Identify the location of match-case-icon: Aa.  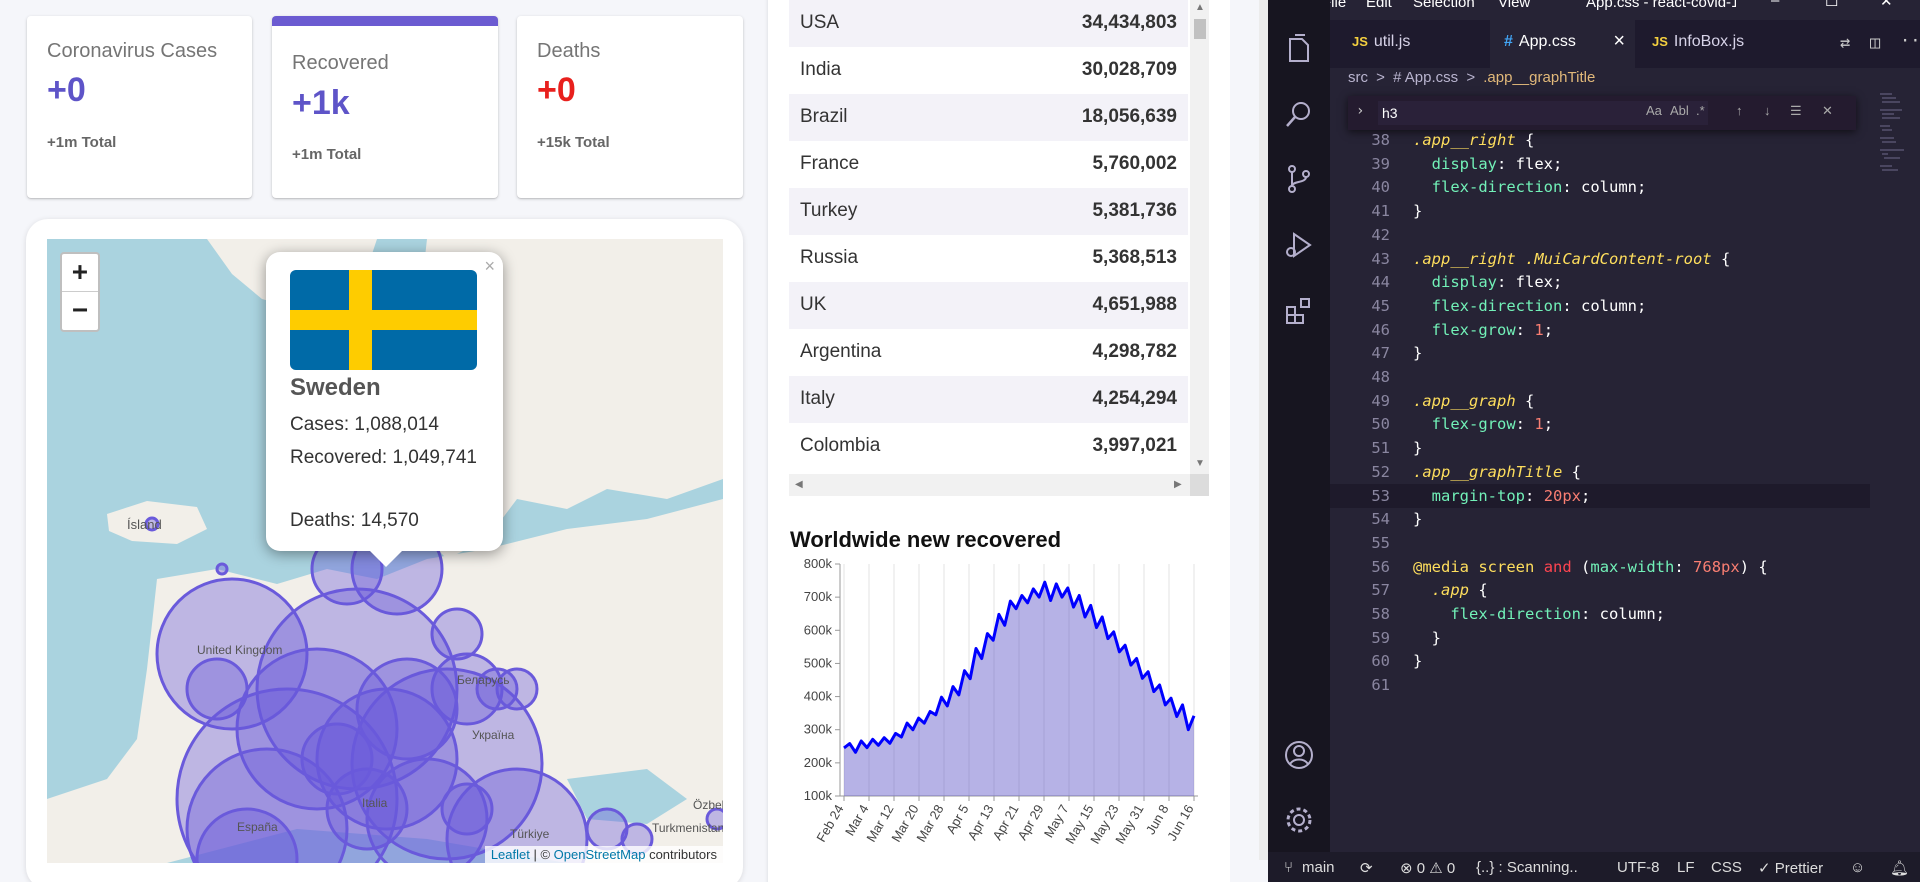
(1654, 110).